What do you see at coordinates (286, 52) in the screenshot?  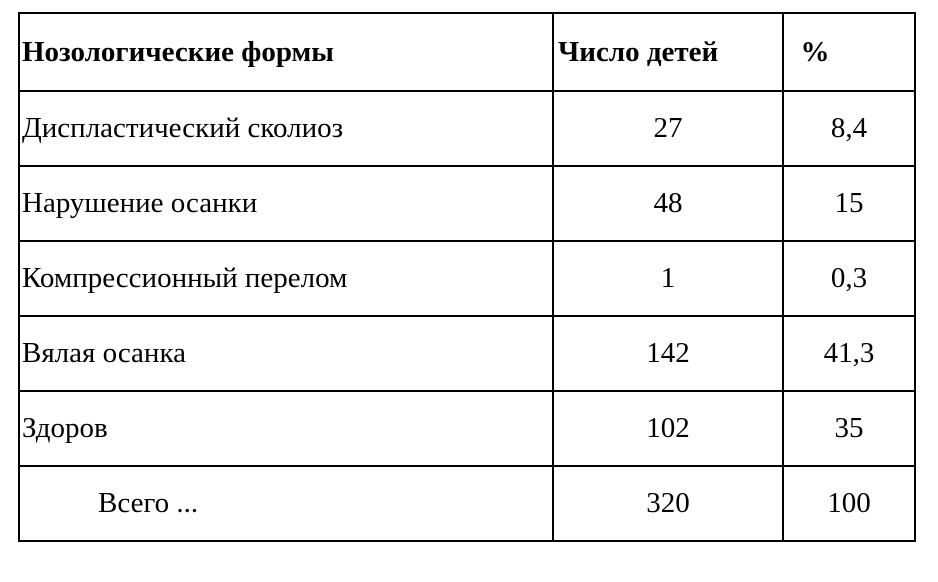 I see `header-nosology: Нозологические формы` at bounding box center [286, 52].